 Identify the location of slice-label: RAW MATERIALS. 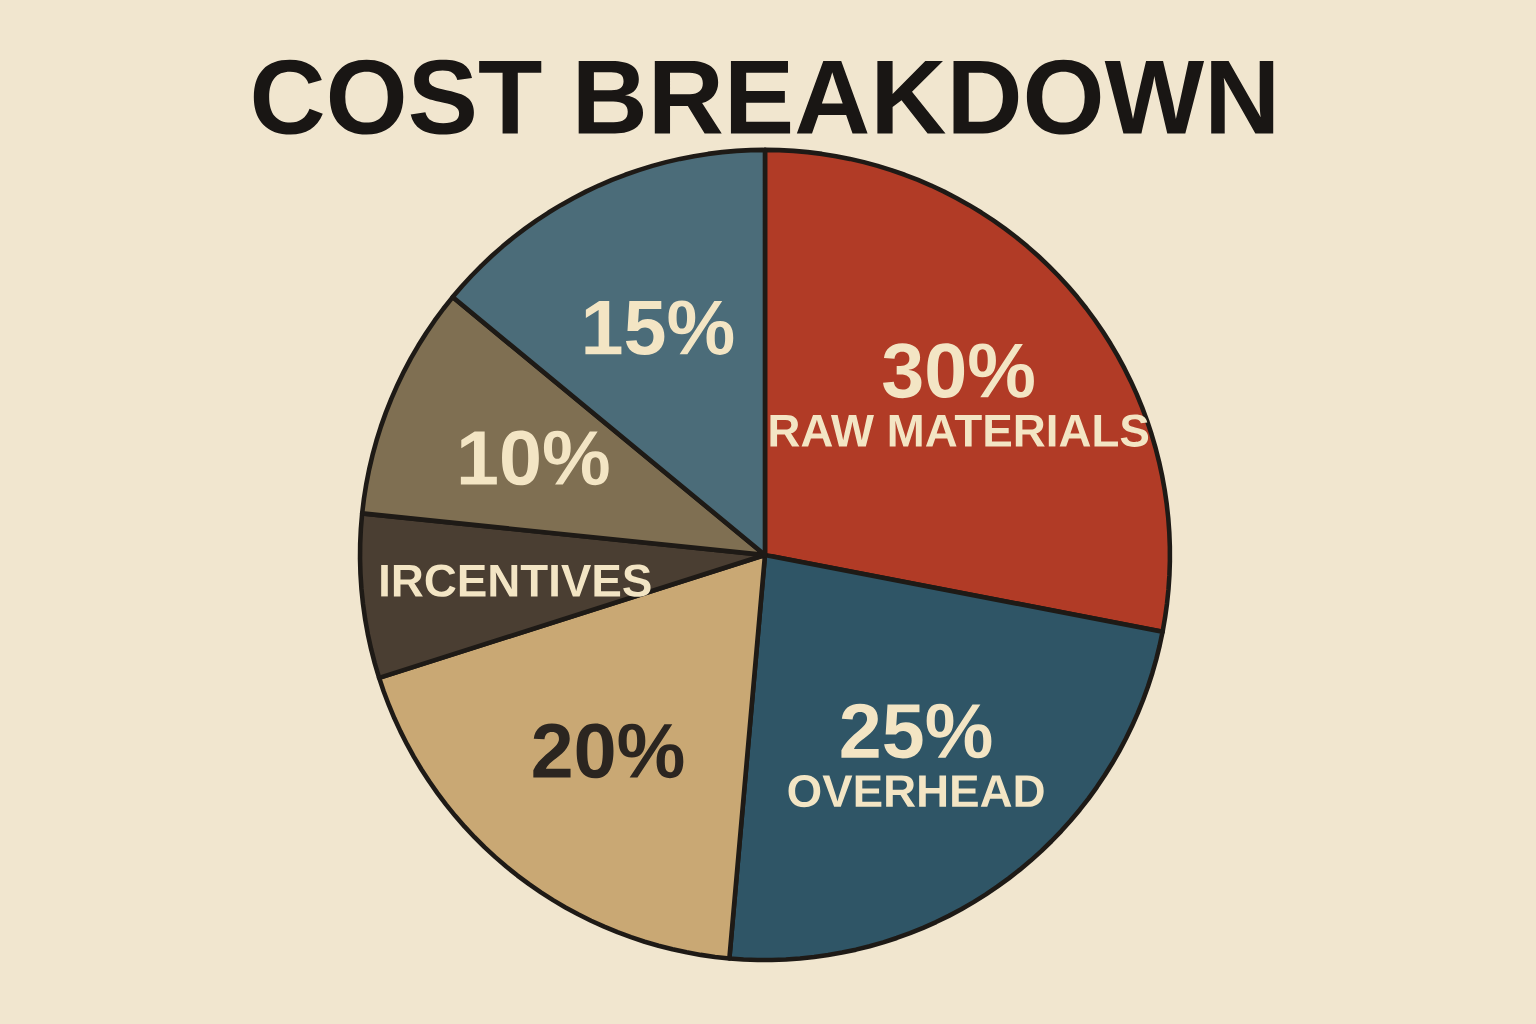
(959, 430).